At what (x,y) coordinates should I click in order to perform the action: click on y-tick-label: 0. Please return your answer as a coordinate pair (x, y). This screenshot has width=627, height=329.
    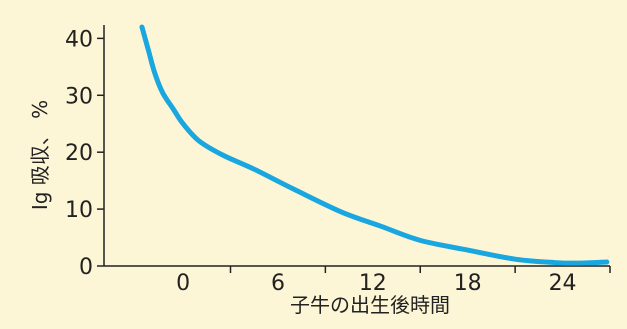
    Looking at the image, I should click on (86, 267).